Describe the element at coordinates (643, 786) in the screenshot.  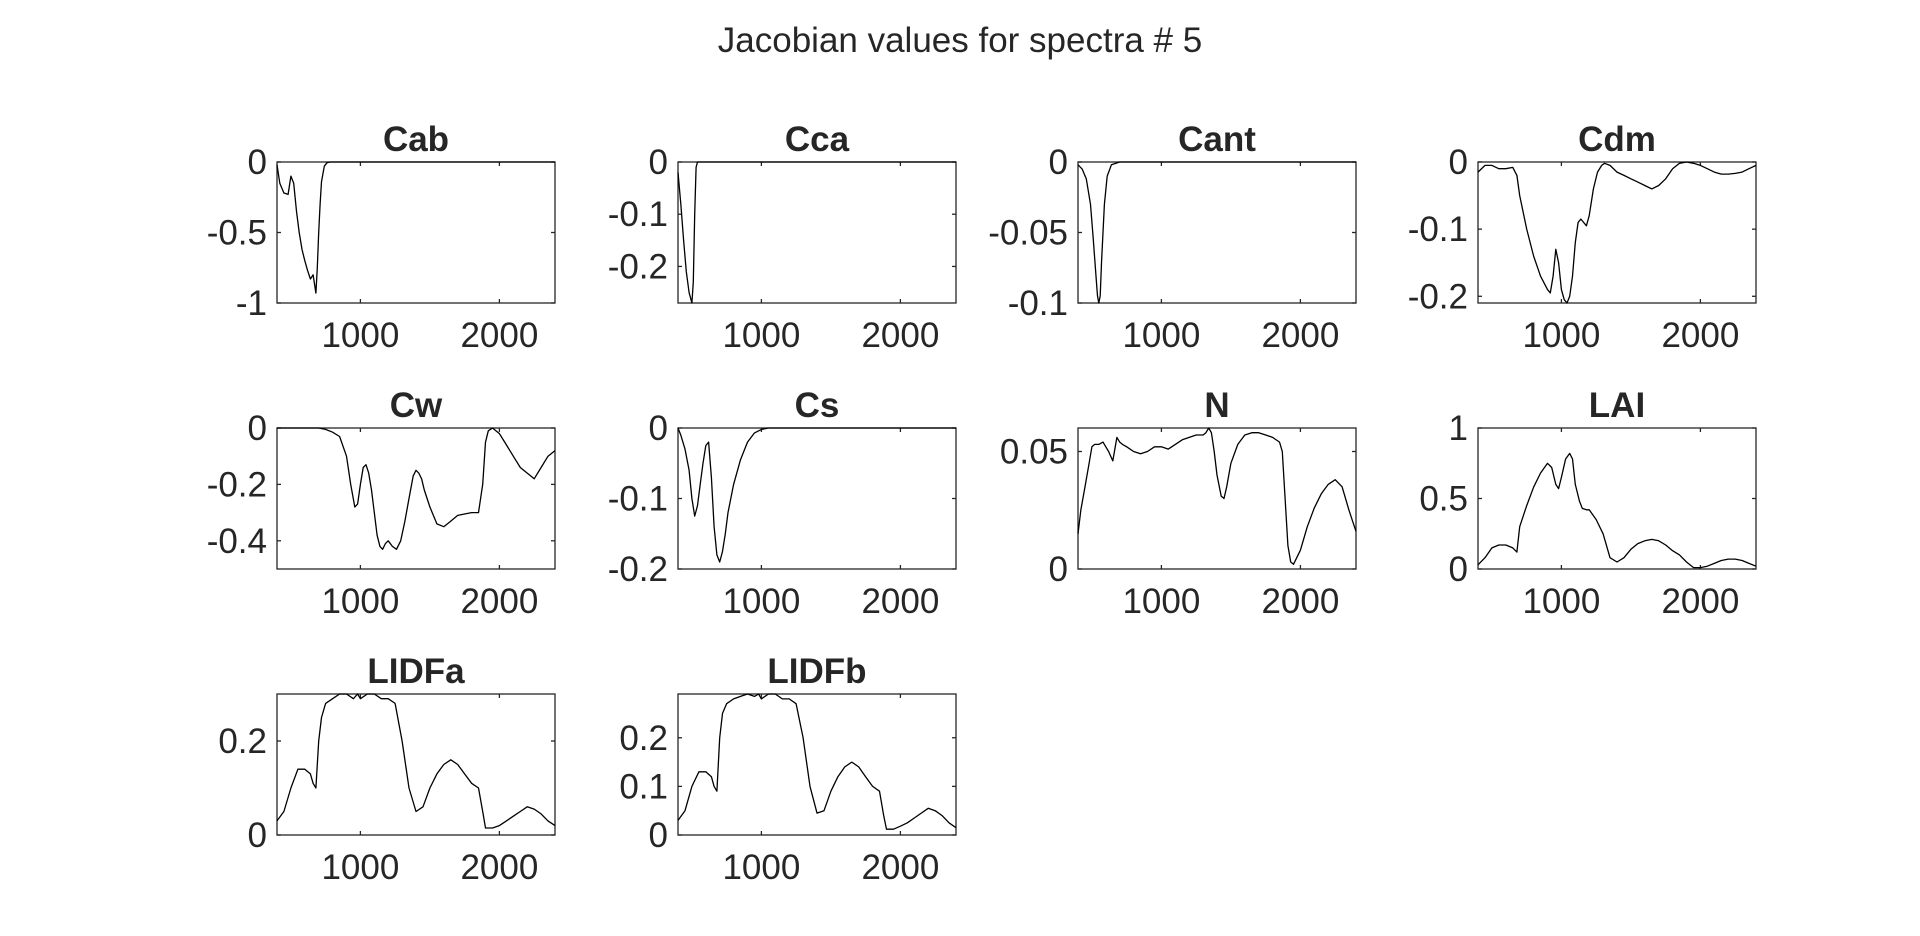
I see `y-tick-label: 0.1` at that location.